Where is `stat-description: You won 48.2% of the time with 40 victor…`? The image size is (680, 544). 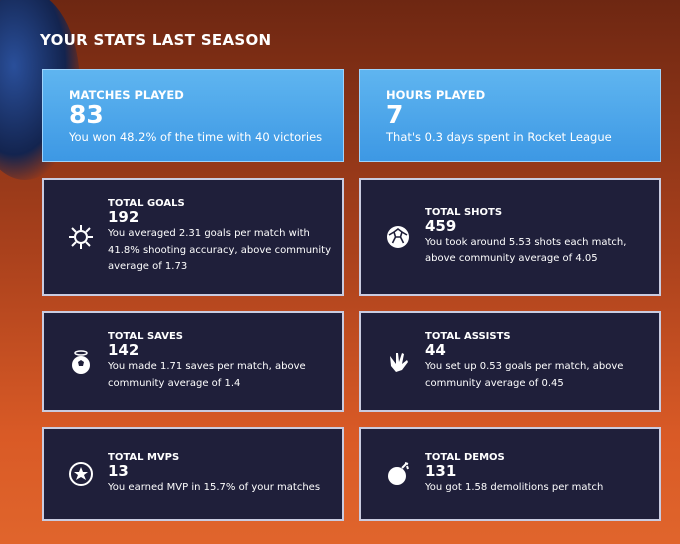 stat-description: You won 48.2% of the time with 40 victor… is located at coordinates (196, 137).